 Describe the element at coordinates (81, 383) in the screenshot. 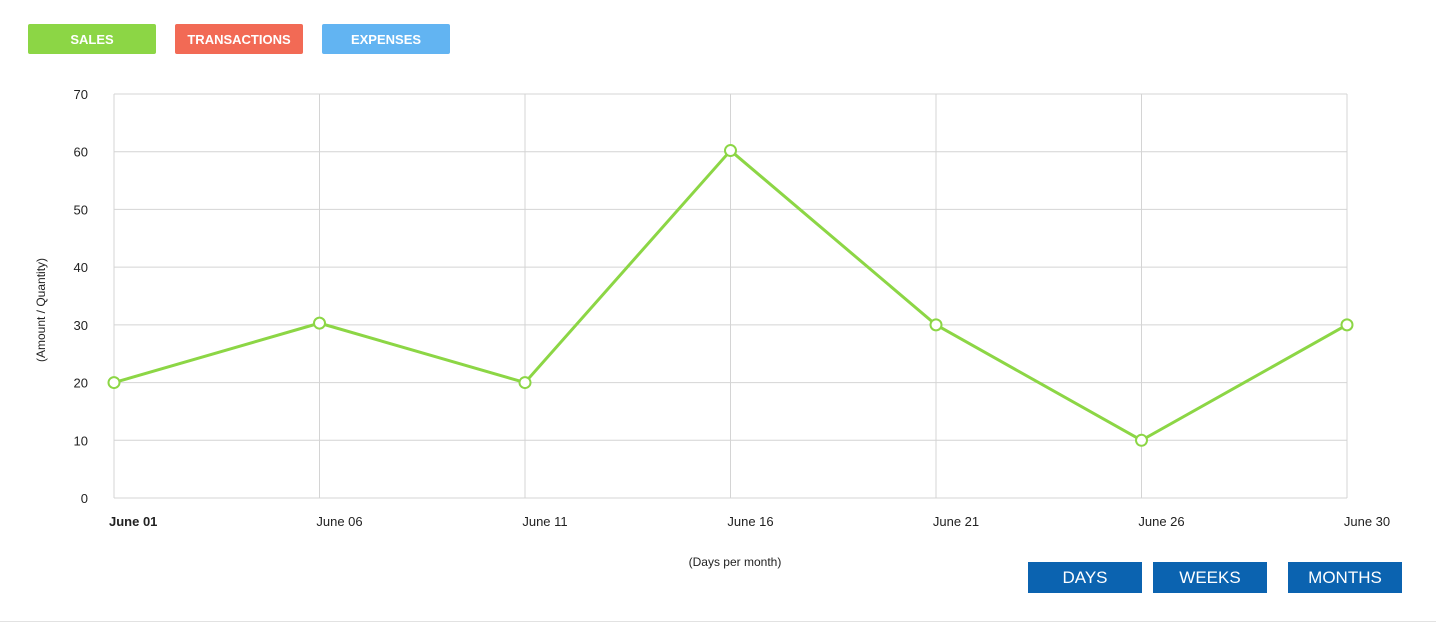

I see `y-tick-label: 20` at that location.